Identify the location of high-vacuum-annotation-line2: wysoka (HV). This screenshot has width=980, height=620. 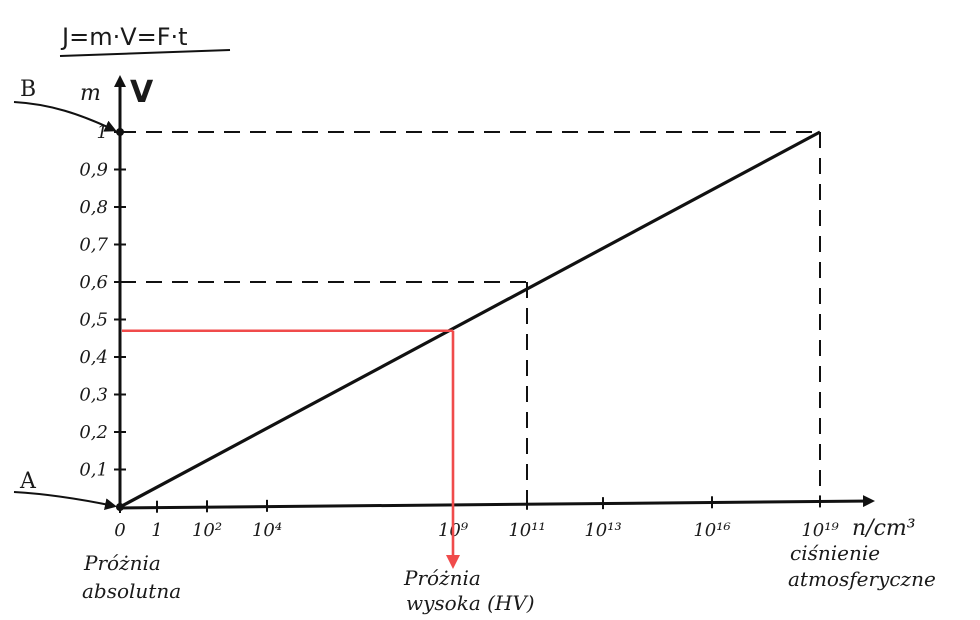
(470, 603).